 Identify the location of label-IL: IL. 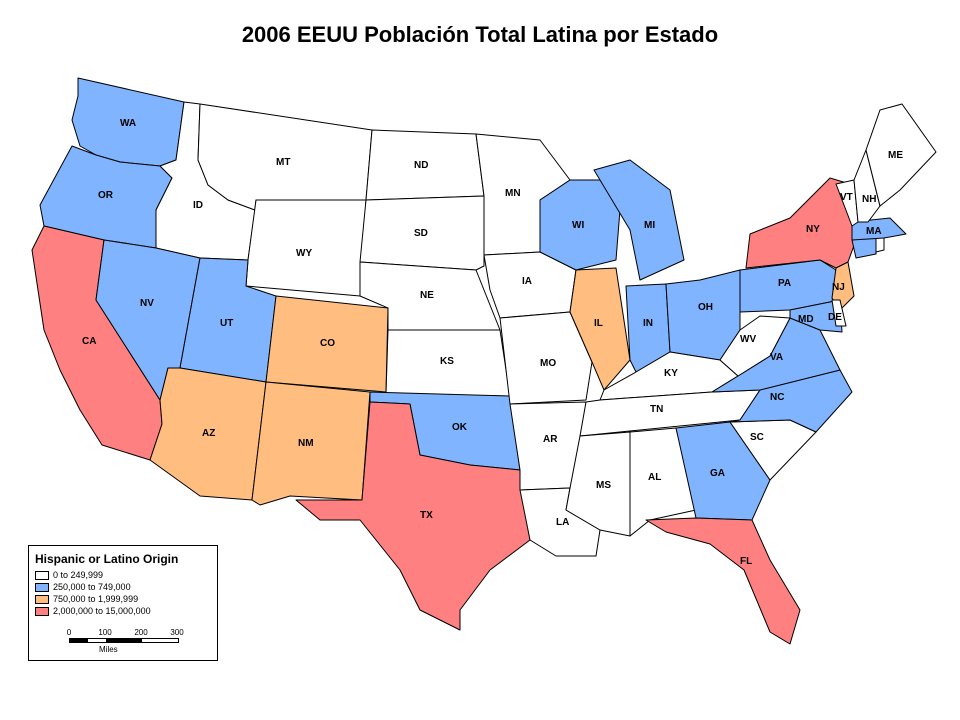
(598, 323).